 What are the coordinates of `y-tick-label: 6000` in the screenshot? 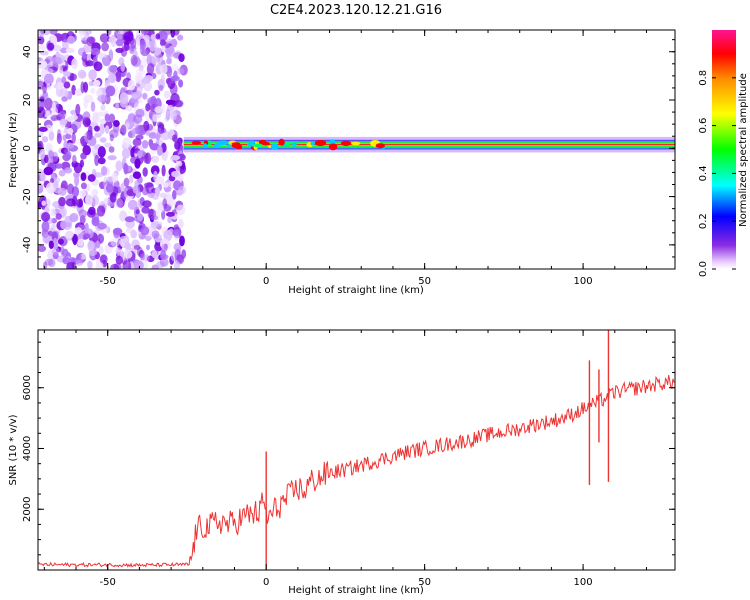 It's located at (27, 387).